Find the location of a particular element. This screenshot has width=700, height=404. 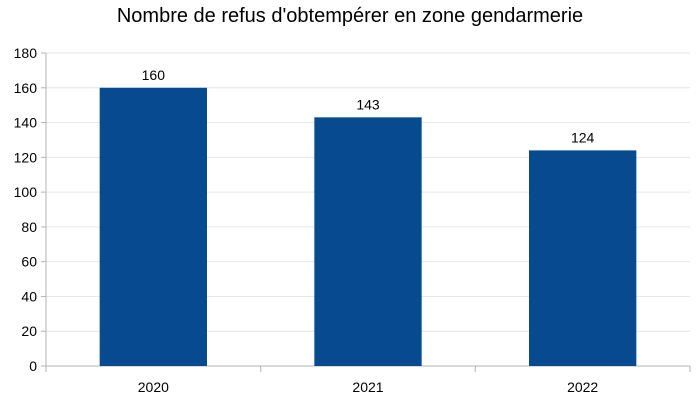

y-tick-label: 20 is located at coordinates (29, 331).